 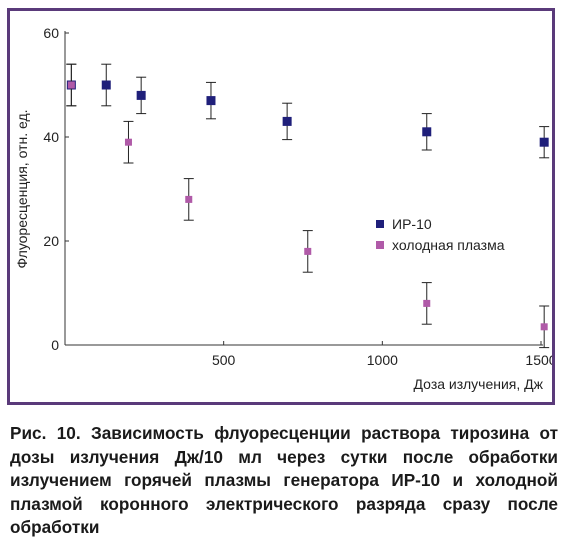 What do you see at coordinates (51, 241) in the screenshot?
I see `y-tick-label: 20` at bounding box center [51, 241].